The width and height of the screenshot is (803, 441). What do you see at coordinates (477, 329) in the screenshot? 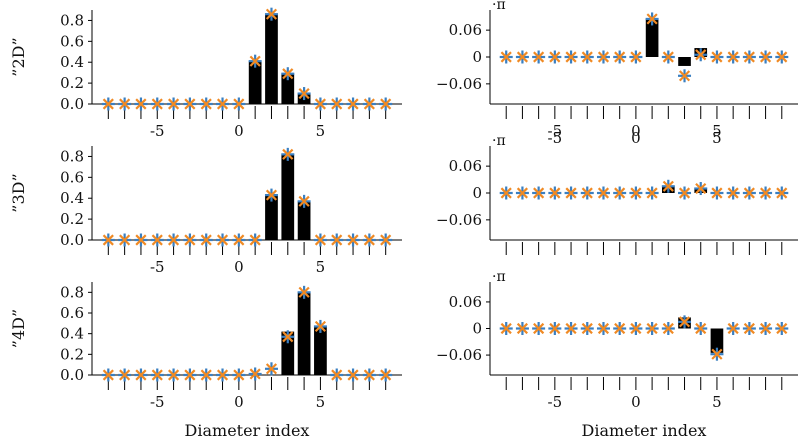
I see `y-tick-label: 0` at bounding box center [477, 329].